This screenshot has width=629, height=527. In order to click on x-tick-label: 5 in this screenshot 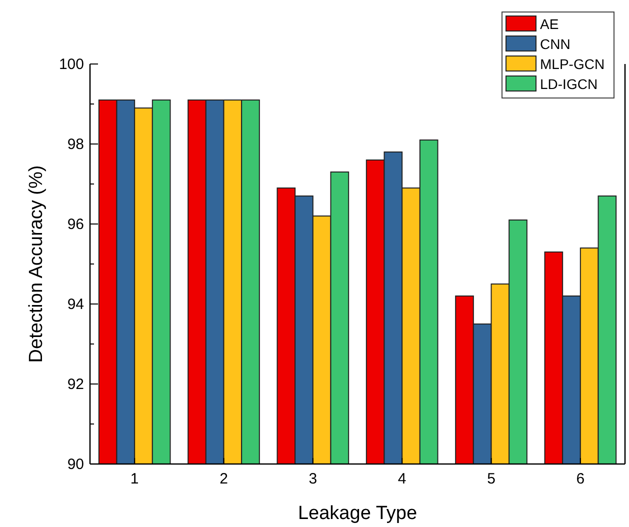, I will do `click(491, 479)`.